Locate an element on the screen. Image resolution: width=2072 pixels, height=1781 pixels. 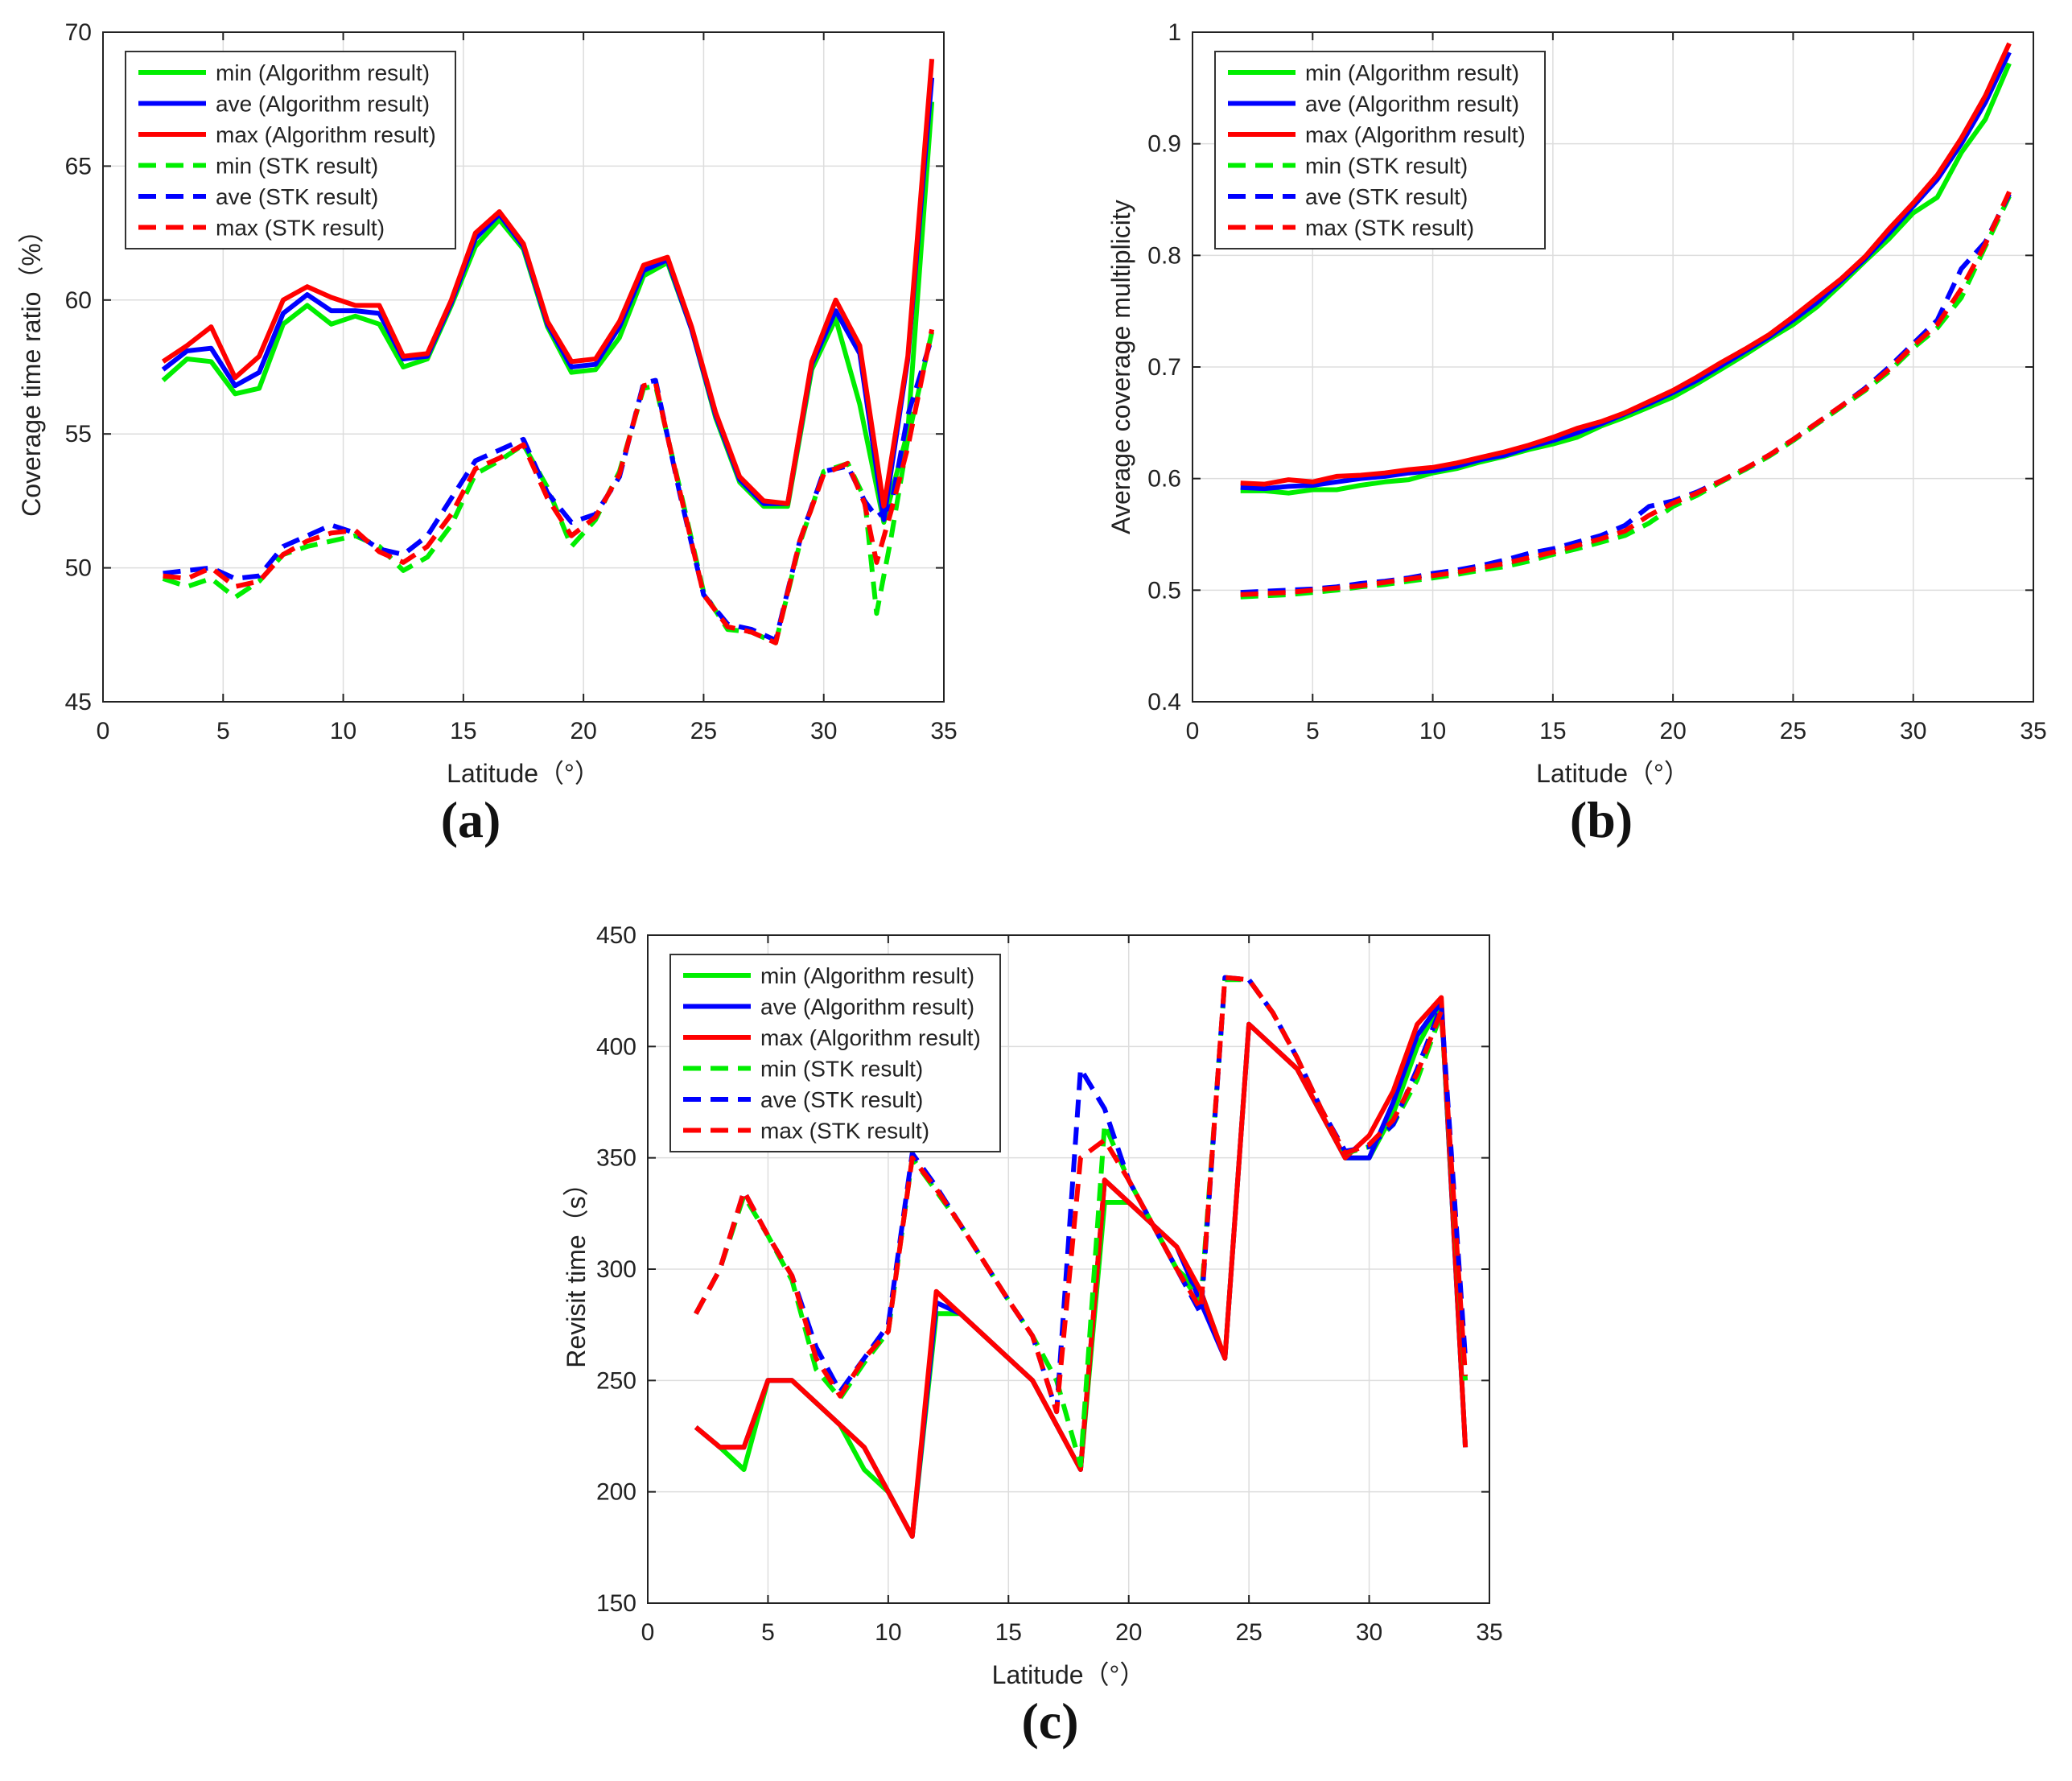
y-tick-label: 400 is located at coordinates (616, 1046).